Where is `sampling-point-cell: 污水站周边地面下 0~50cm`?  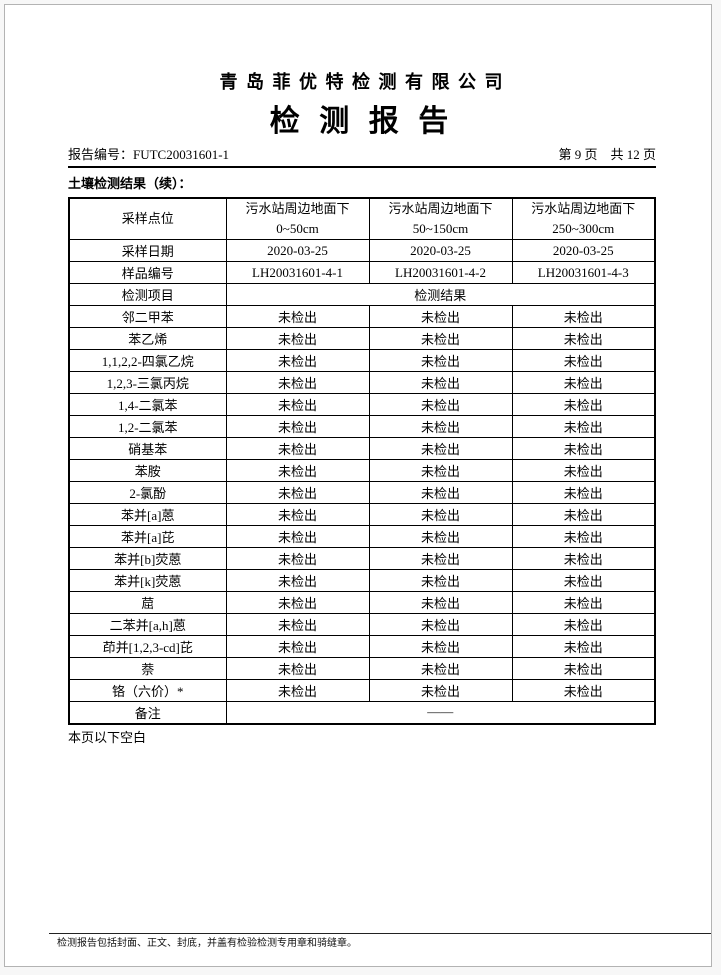
sampling-point-cell: 污水站周边地面下 0~50cm is located at coordinates (297, 218).